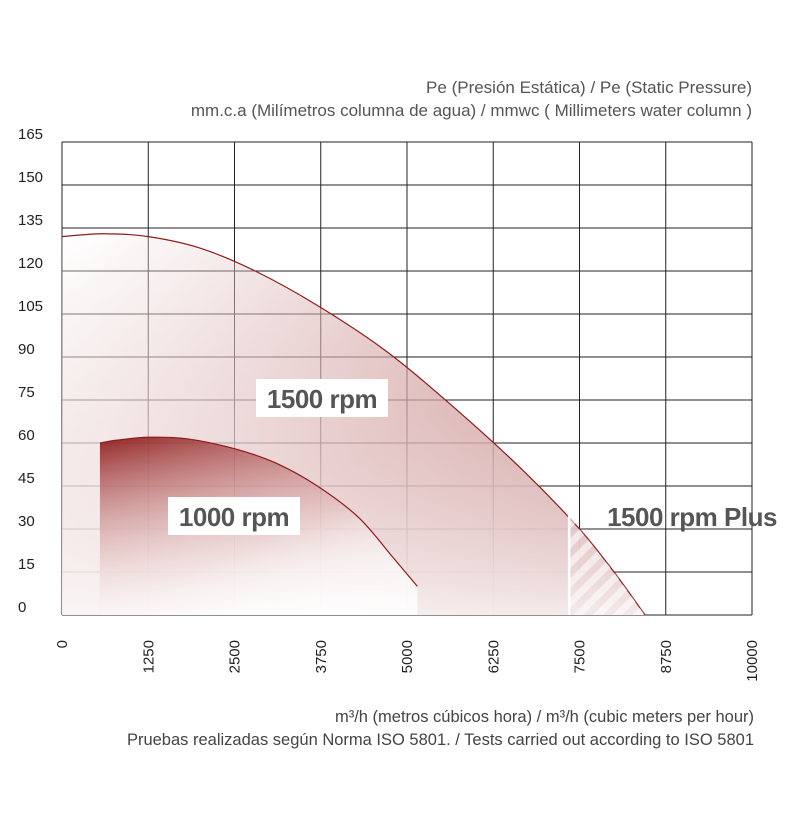 The image size is (800, 835). I want to click on x-tick-6250: 6250, so click(493, 656).